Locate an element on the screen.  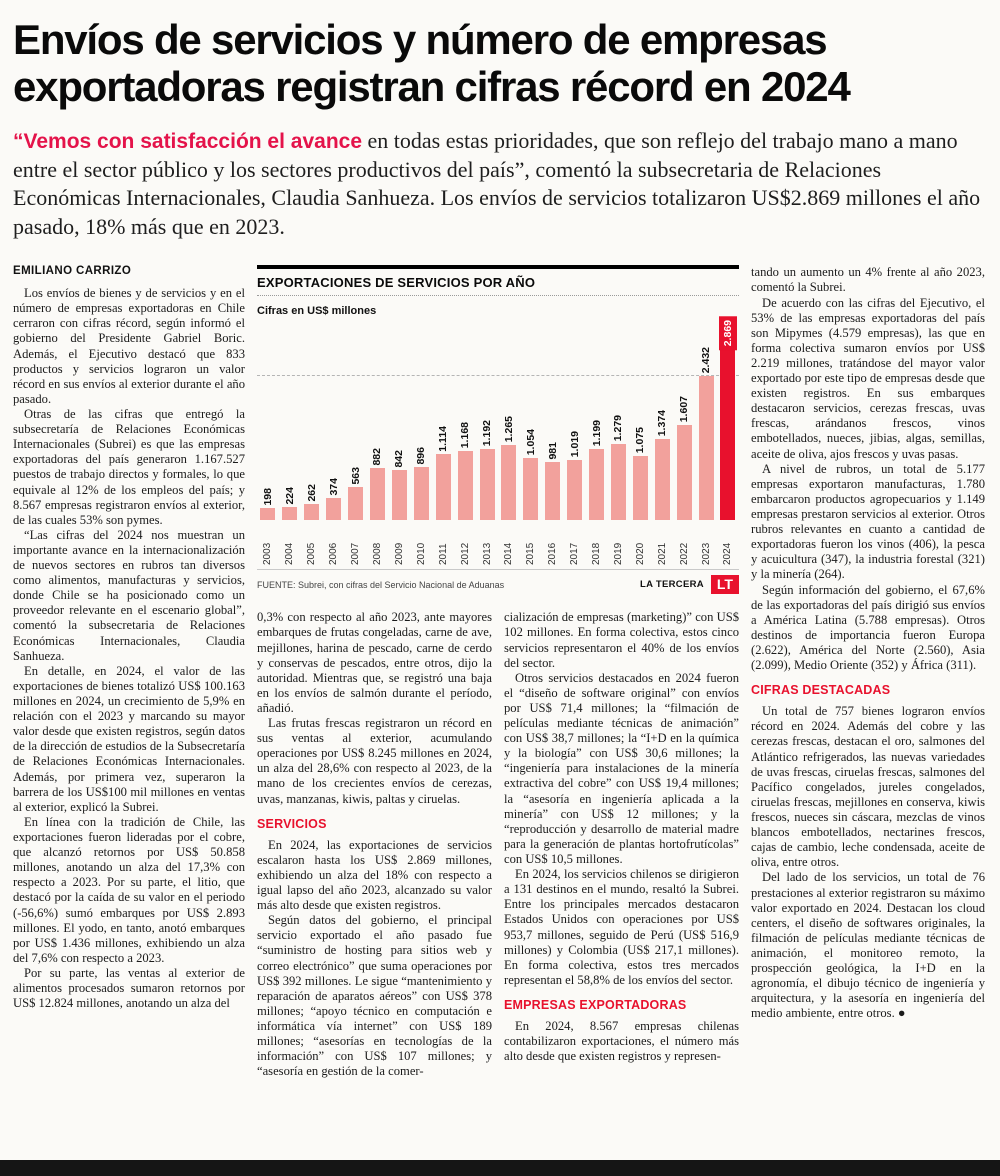
chart-bar-group: 198 2003 is located at coordinates (268, 526).